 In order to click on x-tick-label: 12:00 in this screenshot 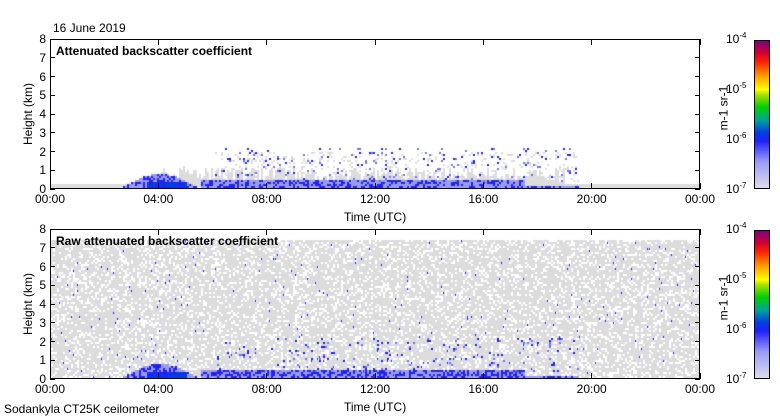, I will do `click(375, 199)`.